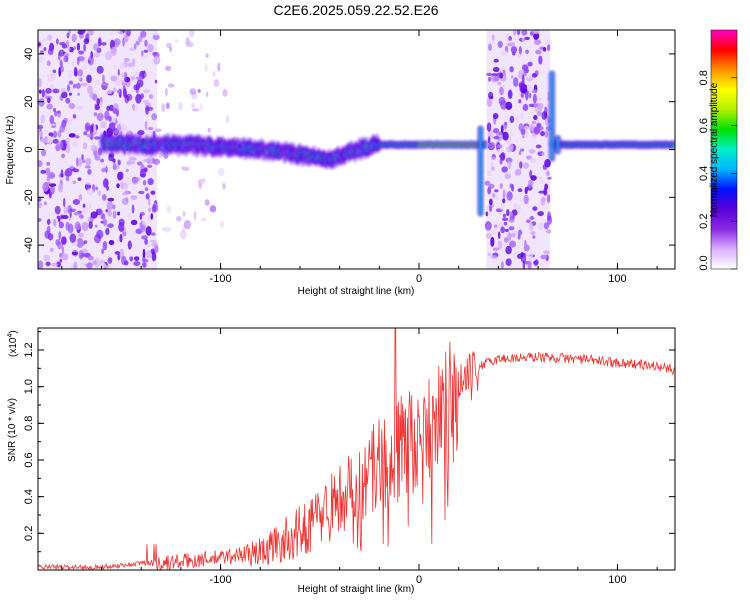 The height and width of the screenshot is (600, 750). I want to click on colorbar-tick-label: 0.4, so click(704, 173).